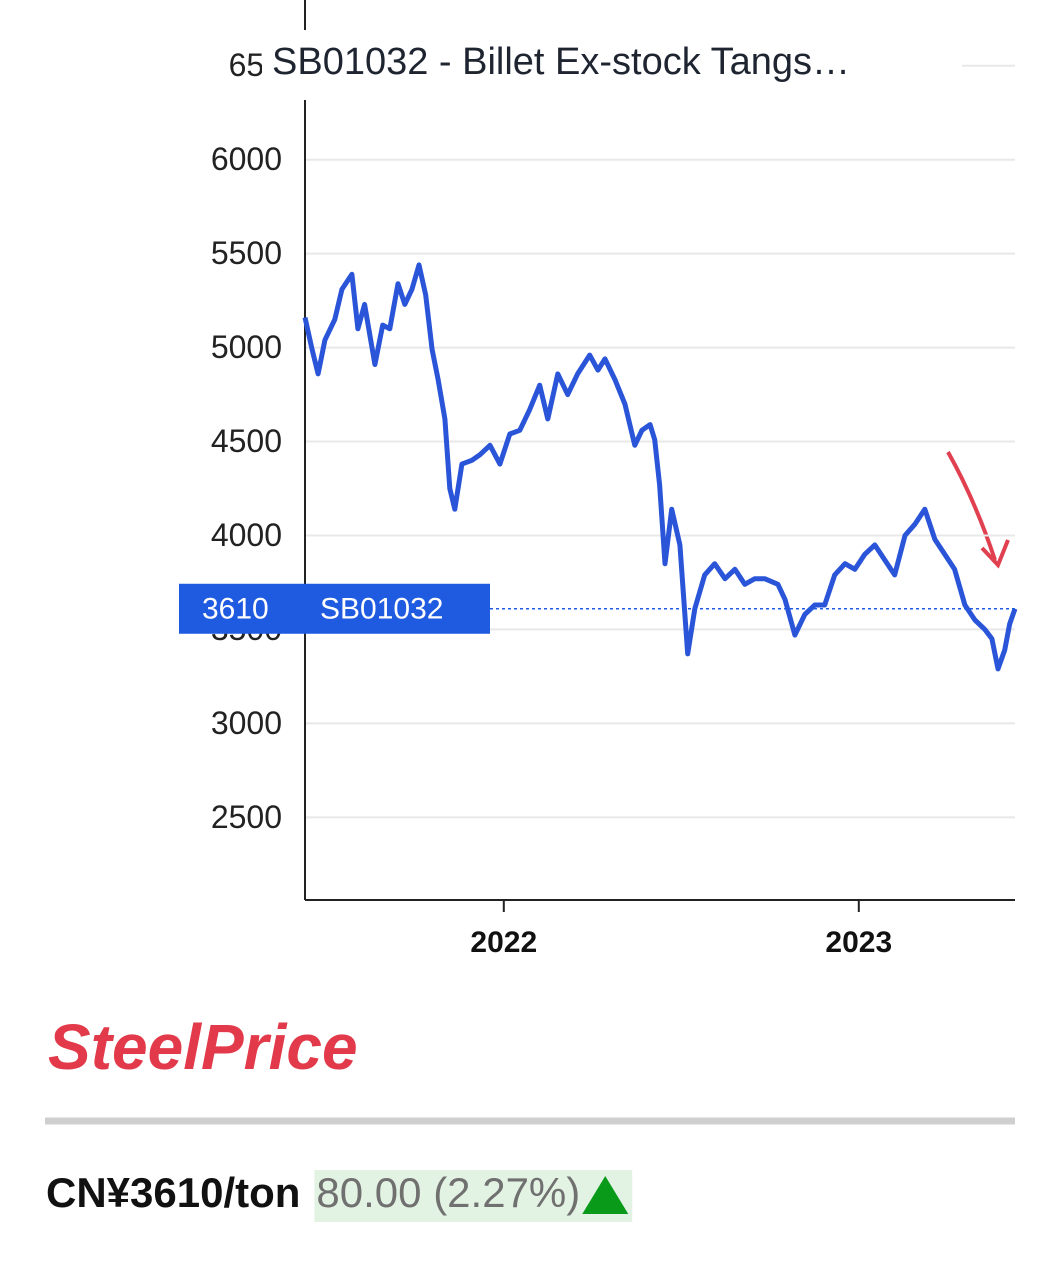 The height and width of the screenshot is (1280, 1059). I want to click on change-bg, so click(473, 1196).